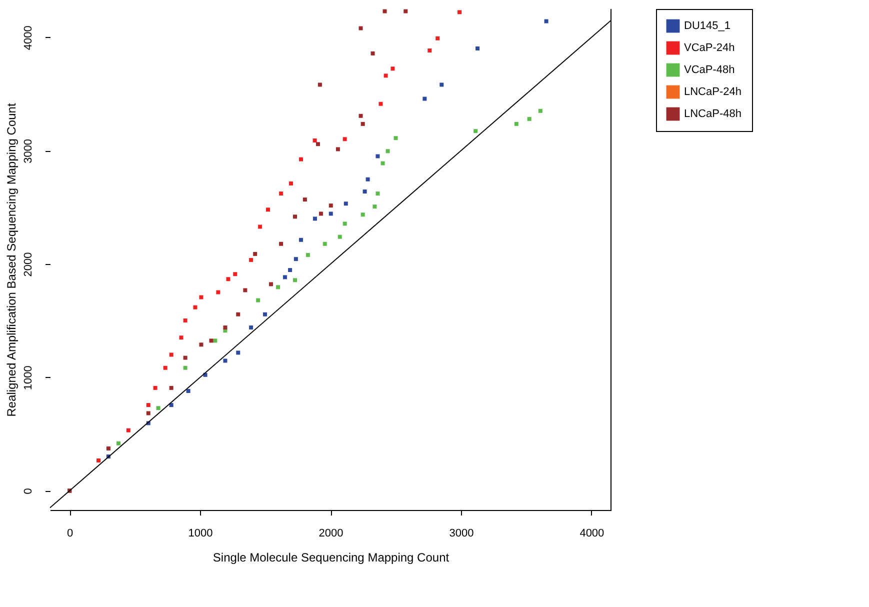 The width and height of the screenshot is (869, 607). What do you see at coordinates (461, 534) in the screenshot?
I see `x-tick-label: 3000` at bounding box center [461, 534].